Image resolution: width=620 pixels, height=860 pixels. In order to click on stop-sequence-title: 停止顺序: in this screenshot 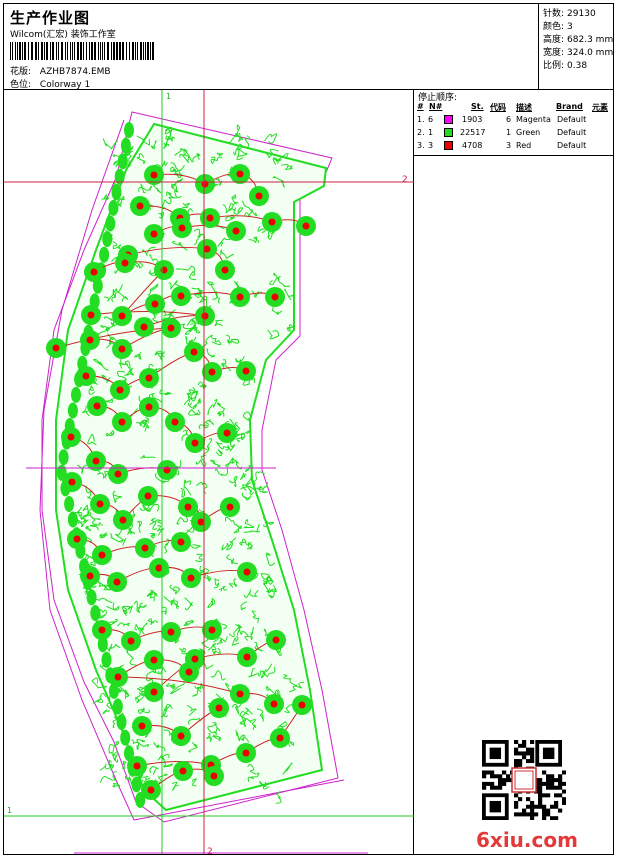, I will do `click(438, 98)`.